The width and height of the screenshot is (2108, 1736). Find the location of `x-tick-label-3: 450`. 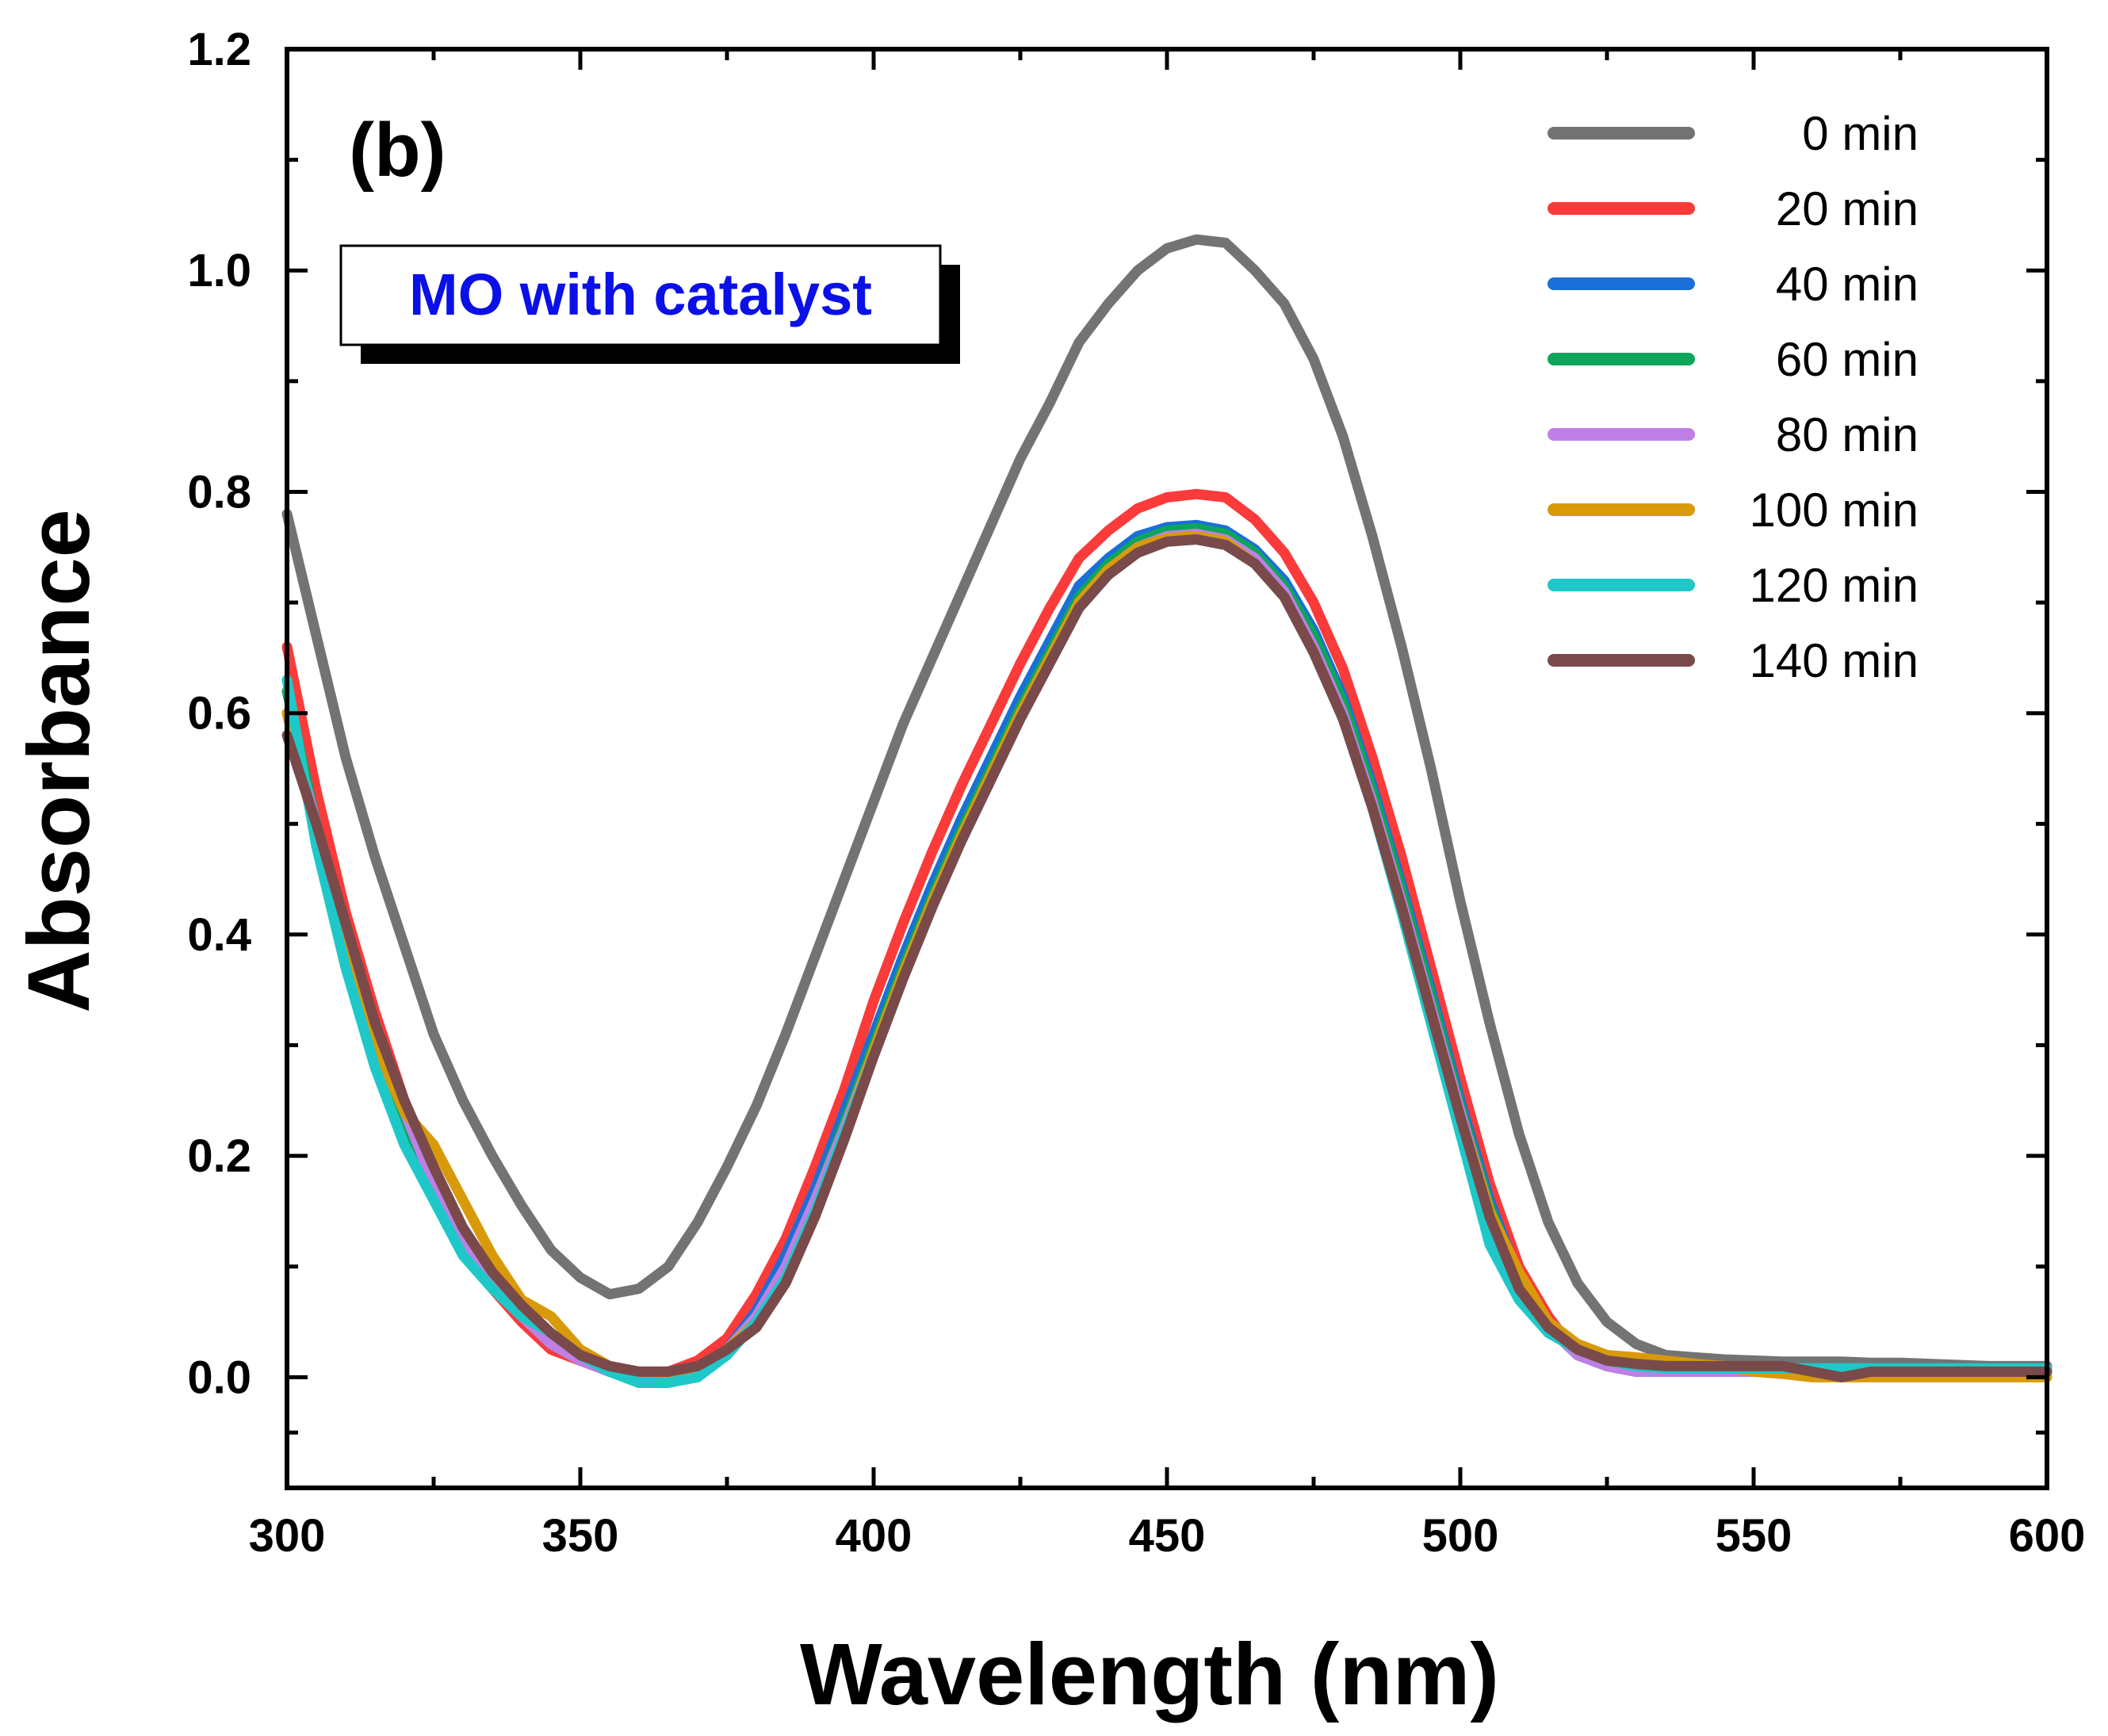

x-tick-label-3: 450 is located at coordinates (1167, 1536).